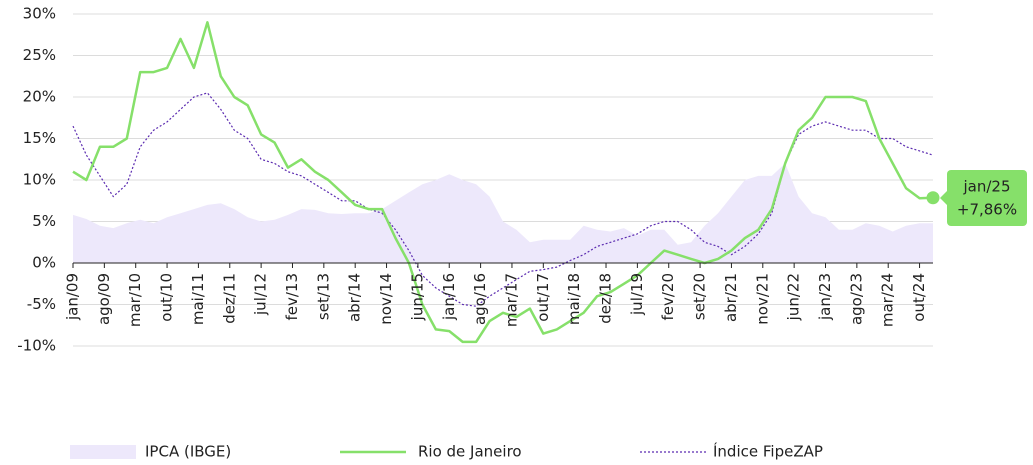  What do you see at coordinates (41, 304) in the screenshot?
I see `y-tick-label: -5%` at bounding box center [41, 304].